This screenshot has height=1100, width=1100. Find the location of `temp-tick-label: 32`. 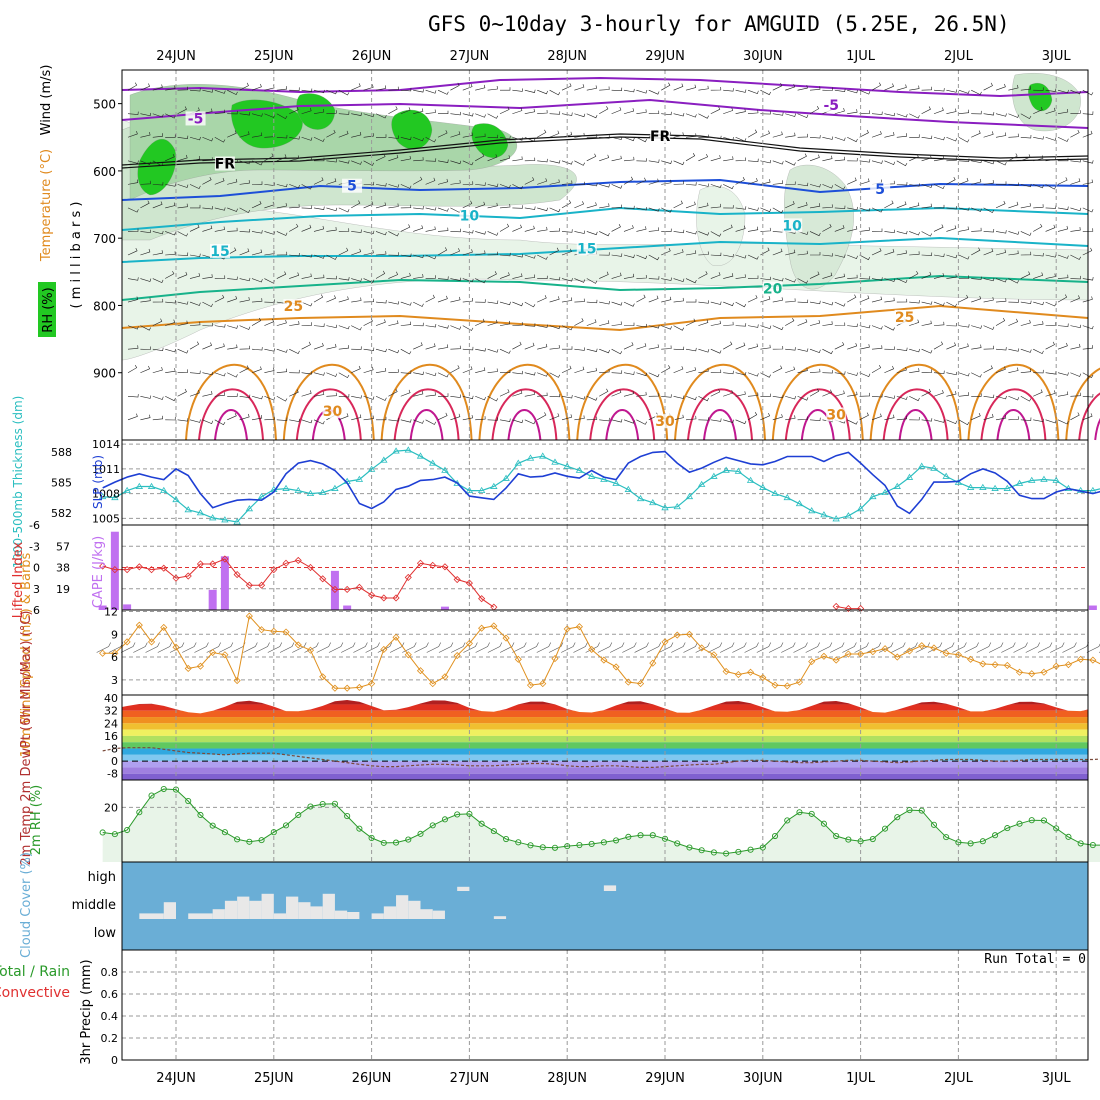

temp-tick-label: 32 is located at coordinates (111, 711).